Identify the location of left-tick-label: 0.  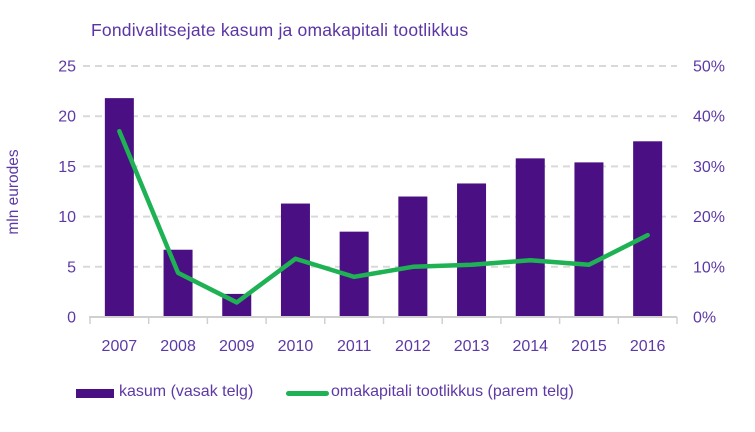
(71, 318).